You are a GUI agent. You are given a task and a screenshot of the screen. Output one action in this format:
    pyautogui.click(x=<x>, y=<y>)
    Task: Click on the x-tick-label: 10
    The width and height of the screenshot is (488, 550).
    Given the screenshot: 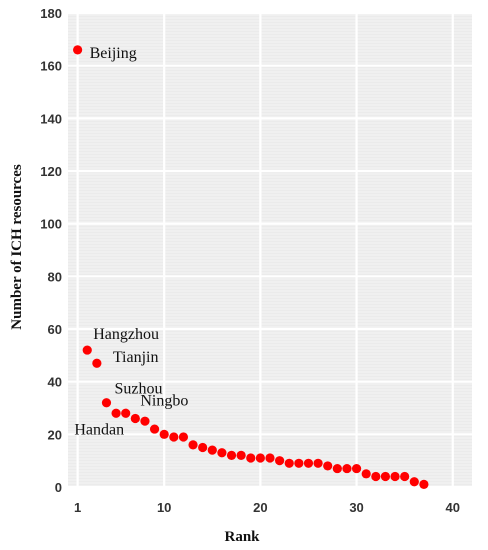 What is the action you would take?
    pyautogui.click(x=164, y=507)
    